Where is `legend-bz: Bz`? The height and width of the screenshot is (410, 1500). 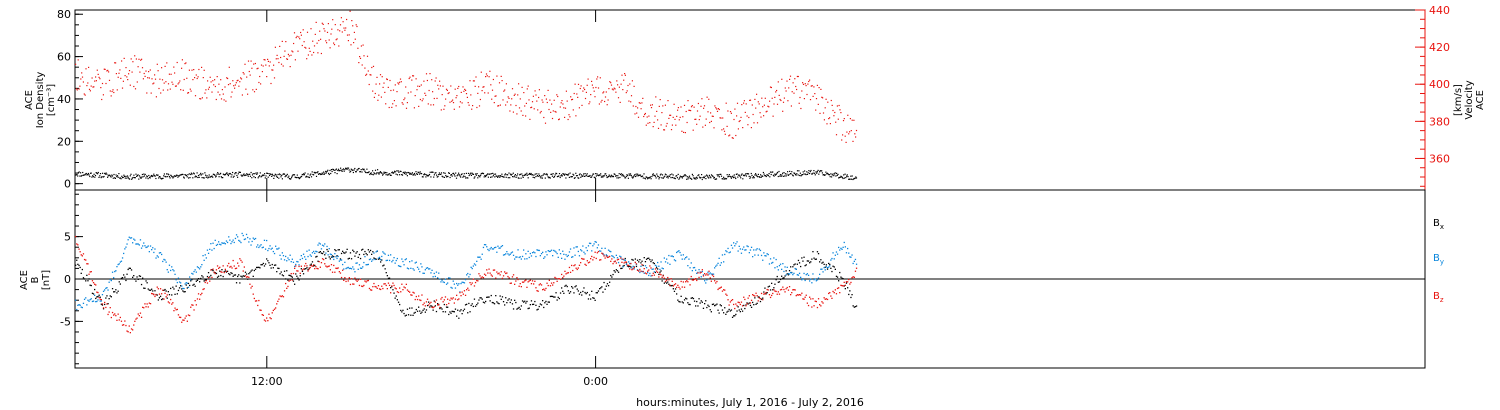
legend-bz: Bz is located at coordinates (1438, 297).